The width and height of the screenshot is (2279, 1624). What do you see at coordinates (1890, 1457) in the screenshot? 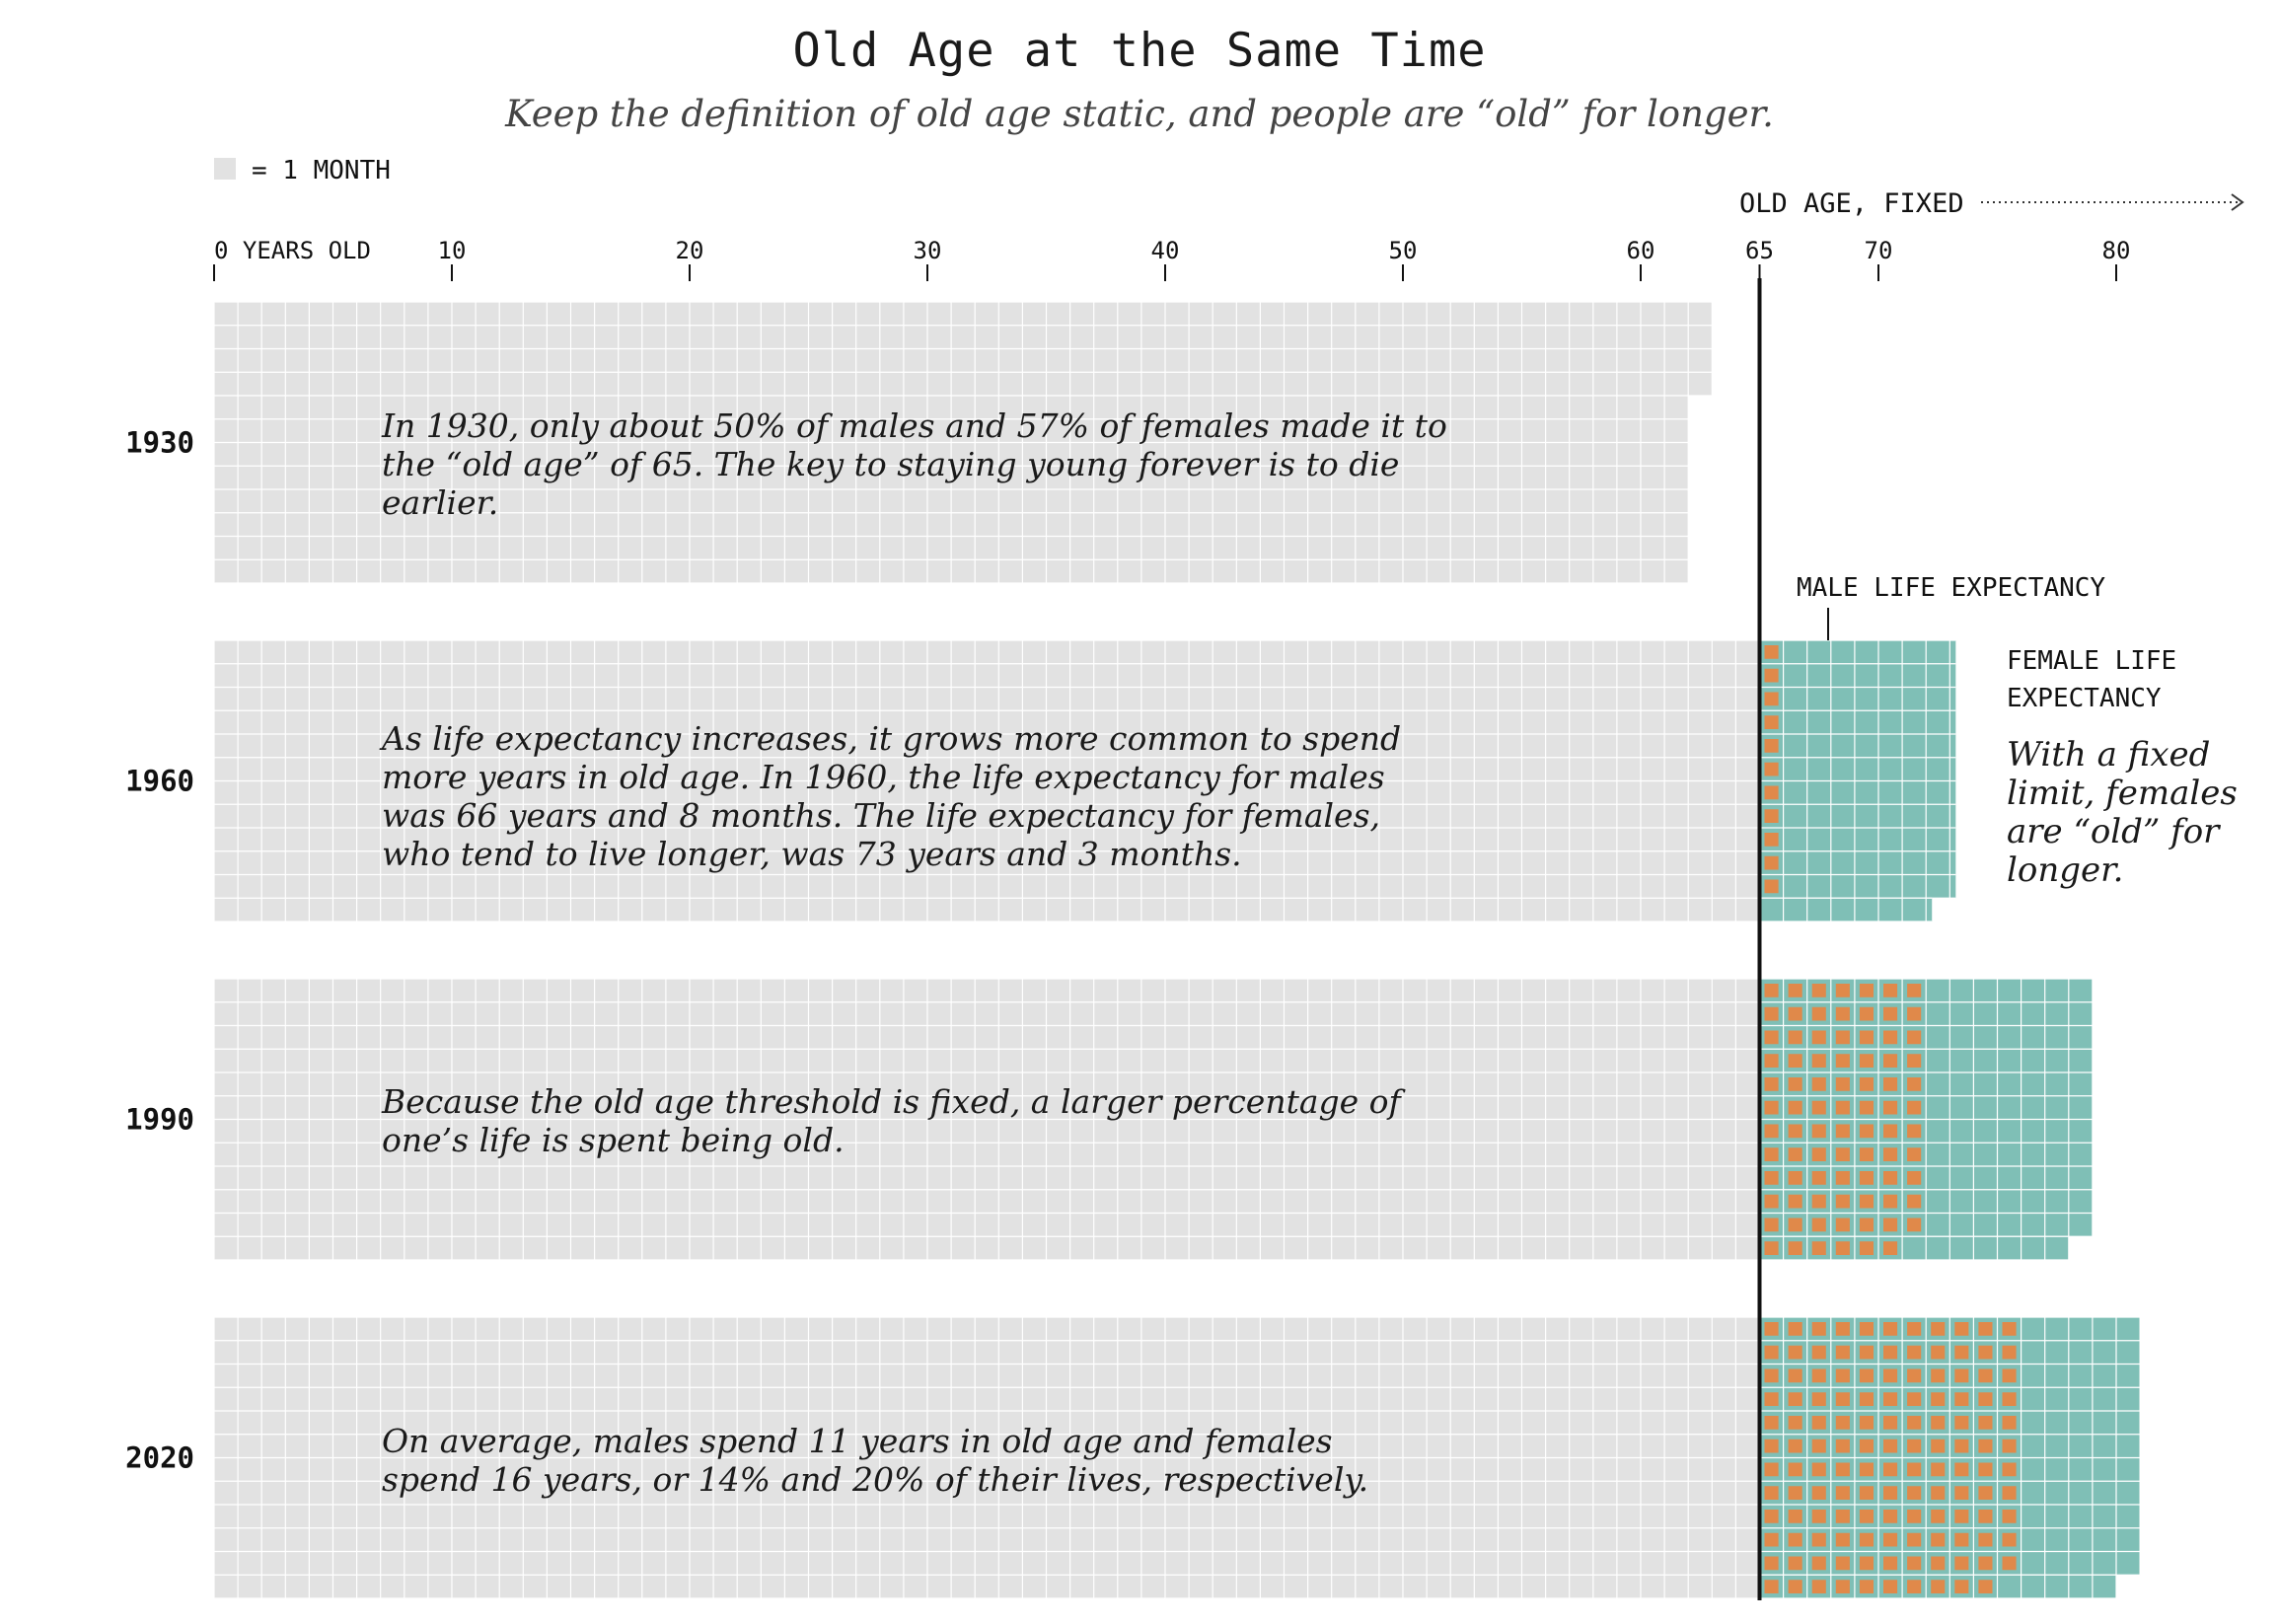
I see `male-old-years-2020` at bounding box center [1890, 1457].